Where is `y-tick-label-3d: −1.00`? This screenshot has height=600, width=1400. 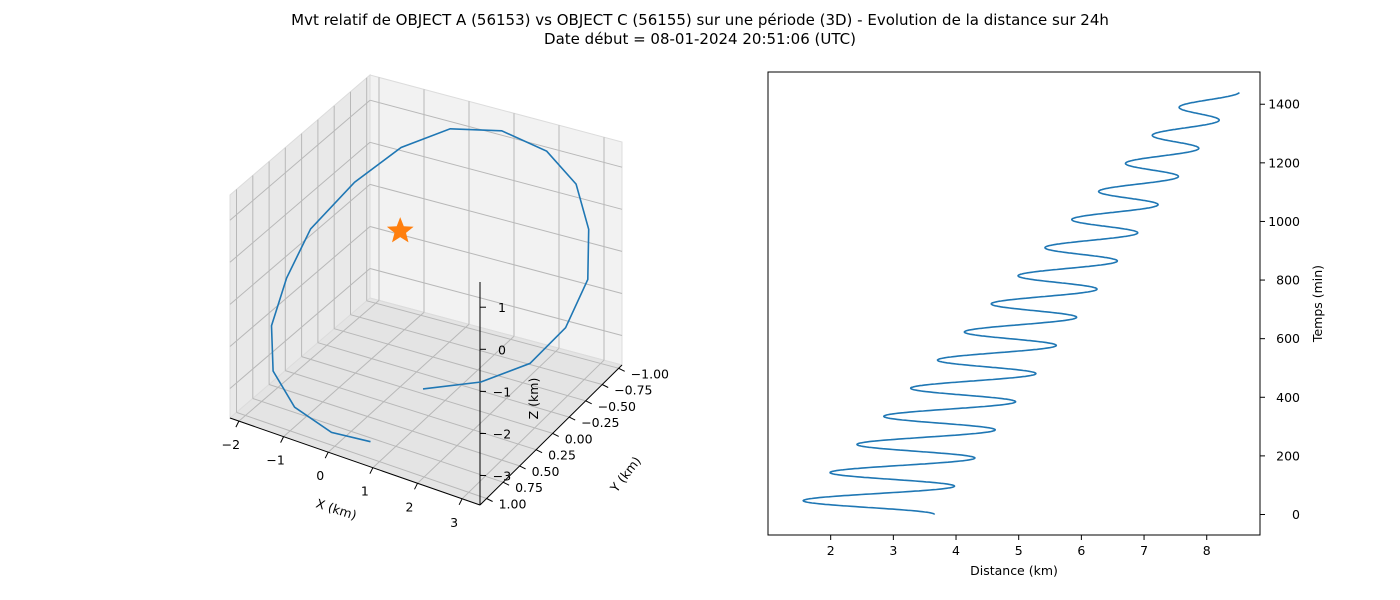 y-tick-label-3d: −1.00 is located at coordinates (650, 373).